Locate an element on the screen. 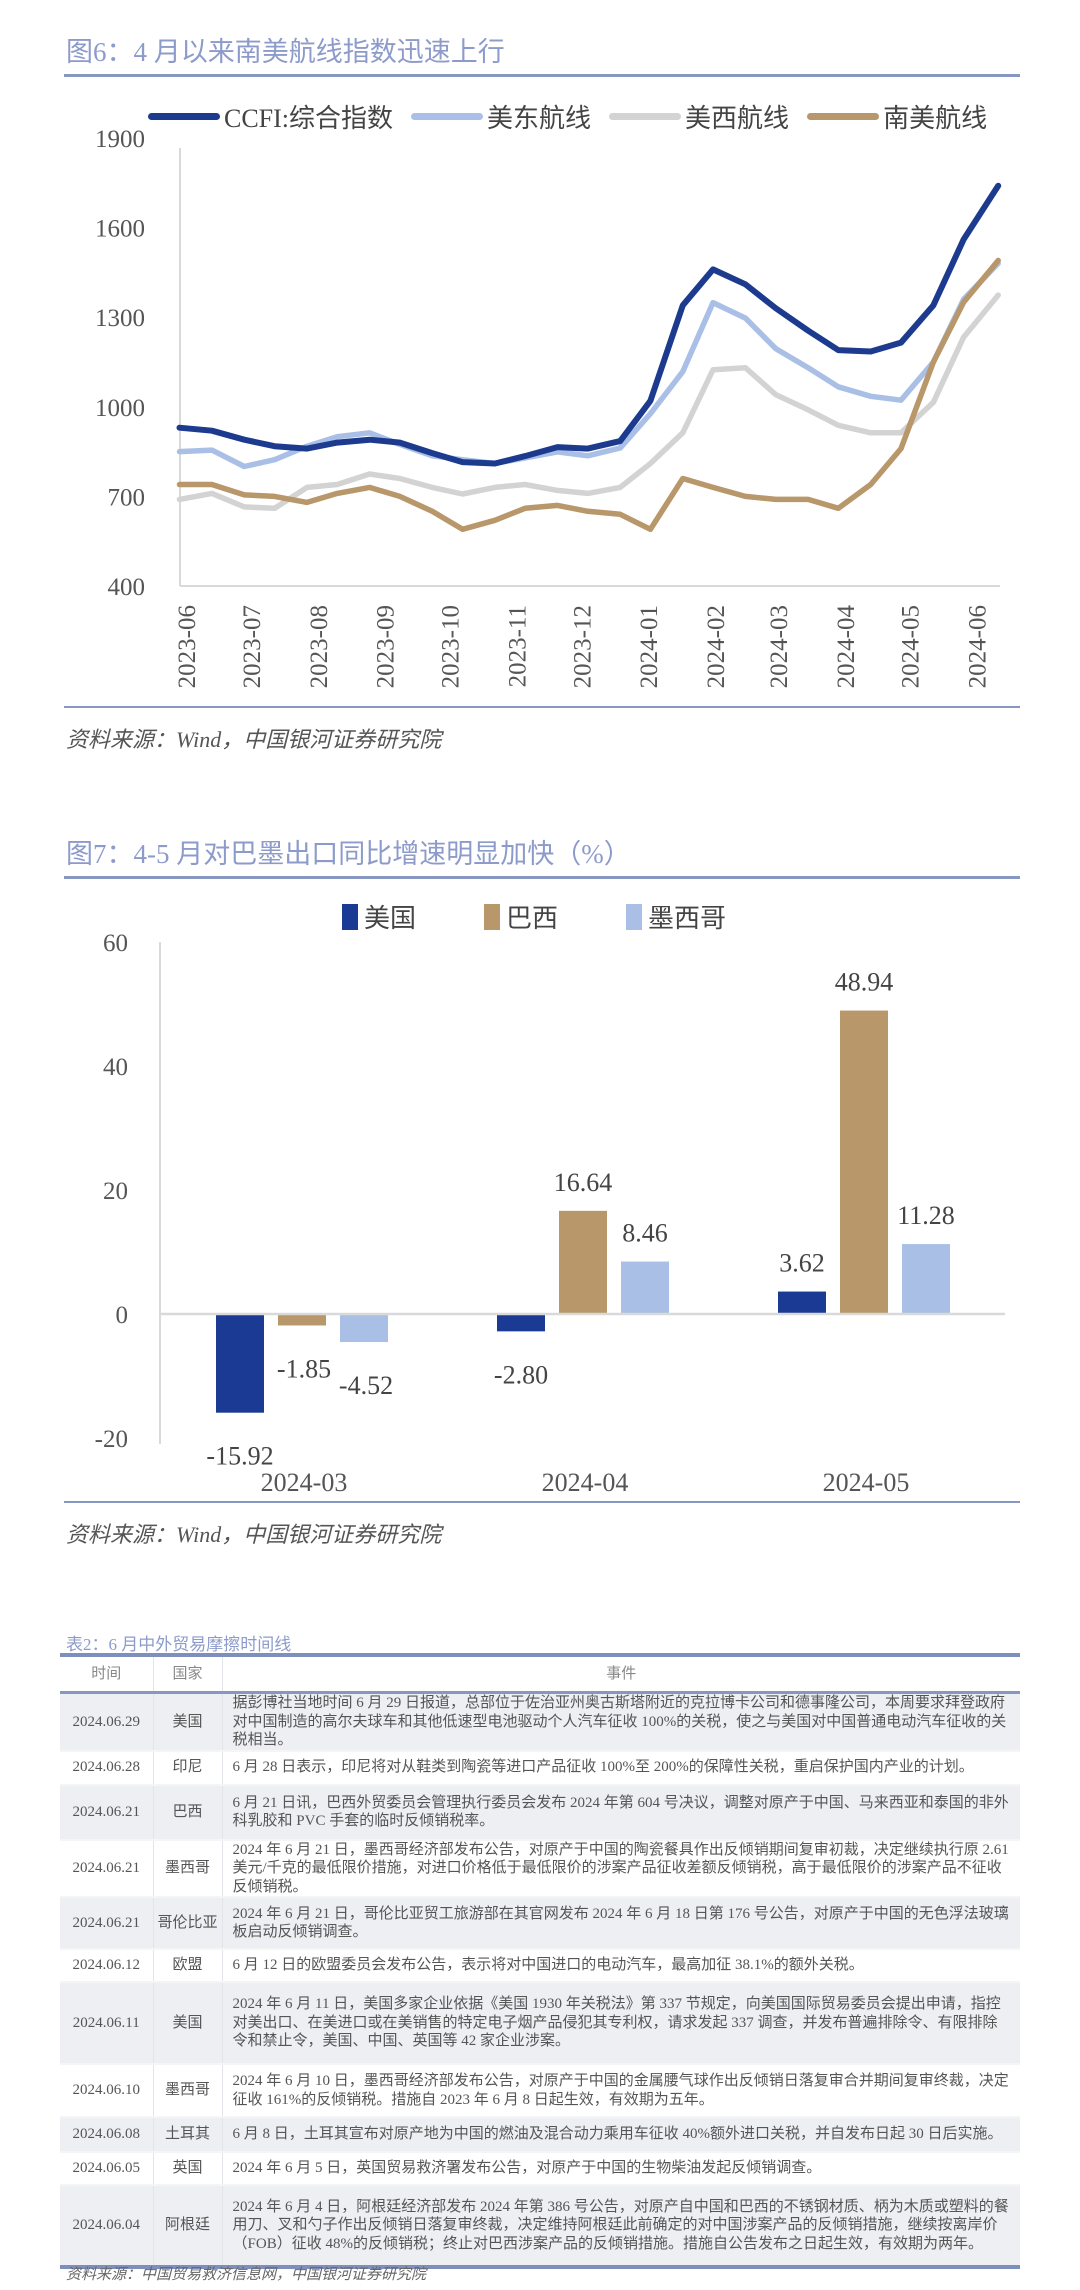 The width and height of the screenshot is (1080, 2290). row-date: 2024.06.21 is located at coordinates (107, 1812).